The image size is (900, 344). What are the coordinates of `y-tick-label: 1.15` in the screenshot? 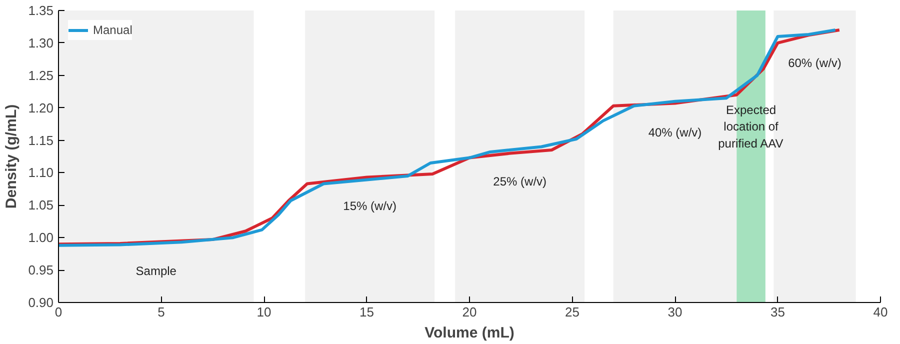 It's located at (41, 140).